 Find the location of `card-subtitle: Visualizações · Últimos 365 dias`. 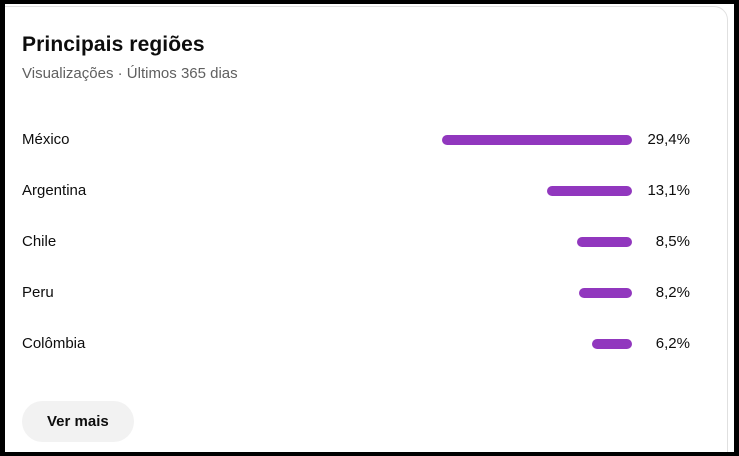

card-subtitle: Visualizações · Últimos 365 dias is located at coordinates (130, 73).